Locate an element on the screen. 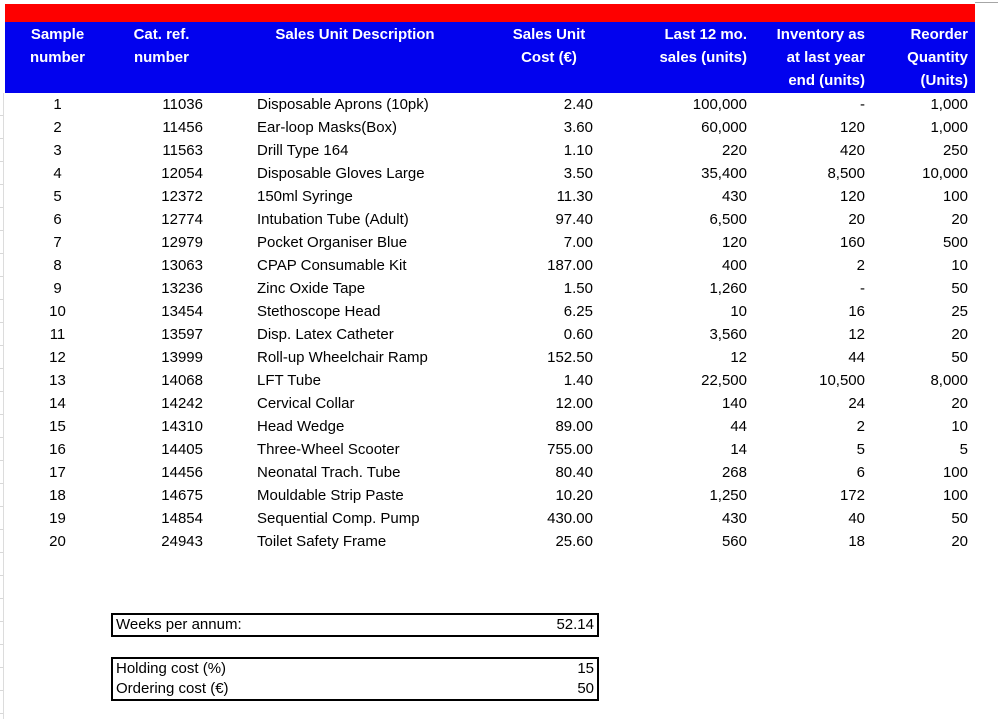 This screenshot has width=998, height=719. table-cell: 560 is located at coordinates (734, 541).